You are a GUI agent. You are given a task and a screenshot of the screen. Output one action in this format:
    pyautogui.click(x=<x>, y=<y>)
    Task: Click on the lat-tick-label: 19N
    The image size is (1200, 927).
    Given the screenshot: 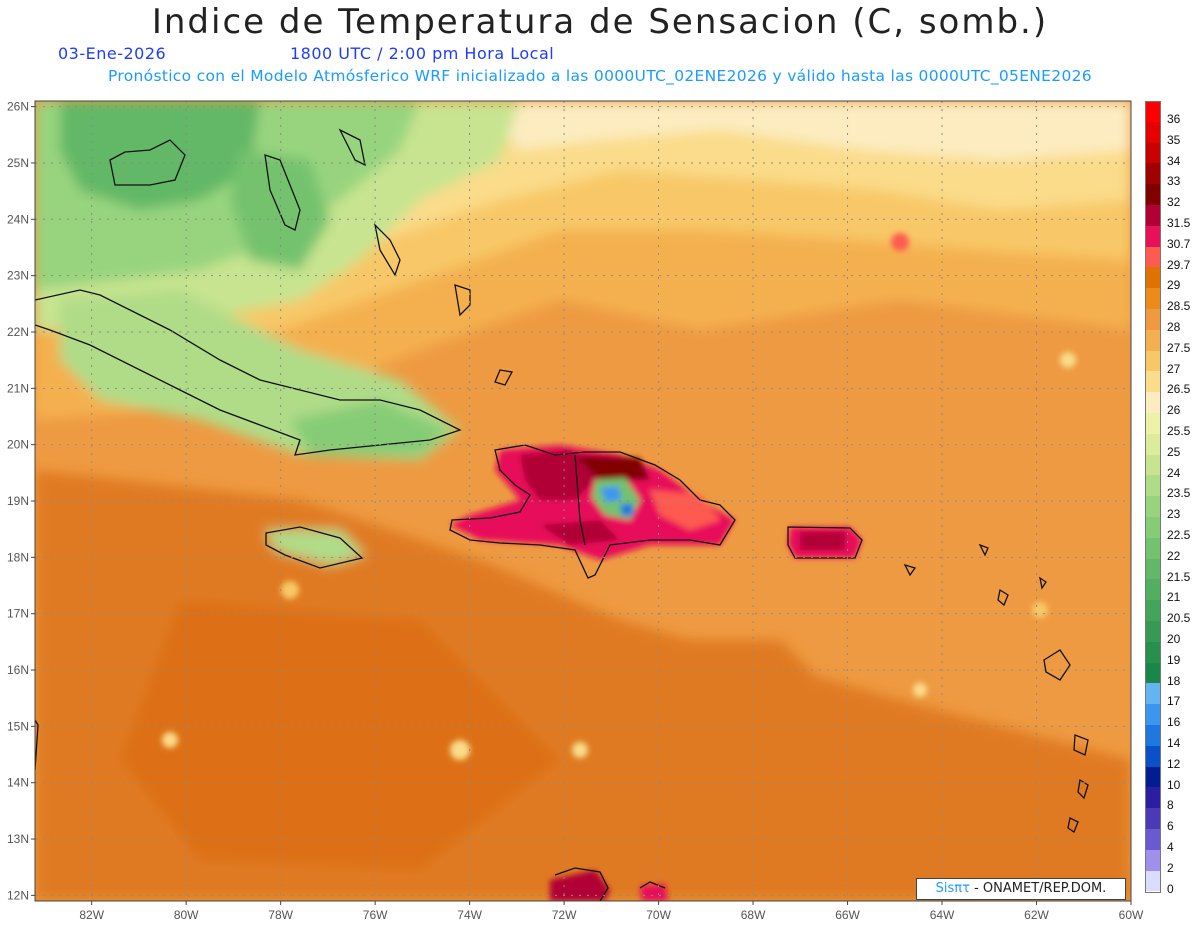 What is the action you would take?
    pyautogui.click(x=18, y=501)
    